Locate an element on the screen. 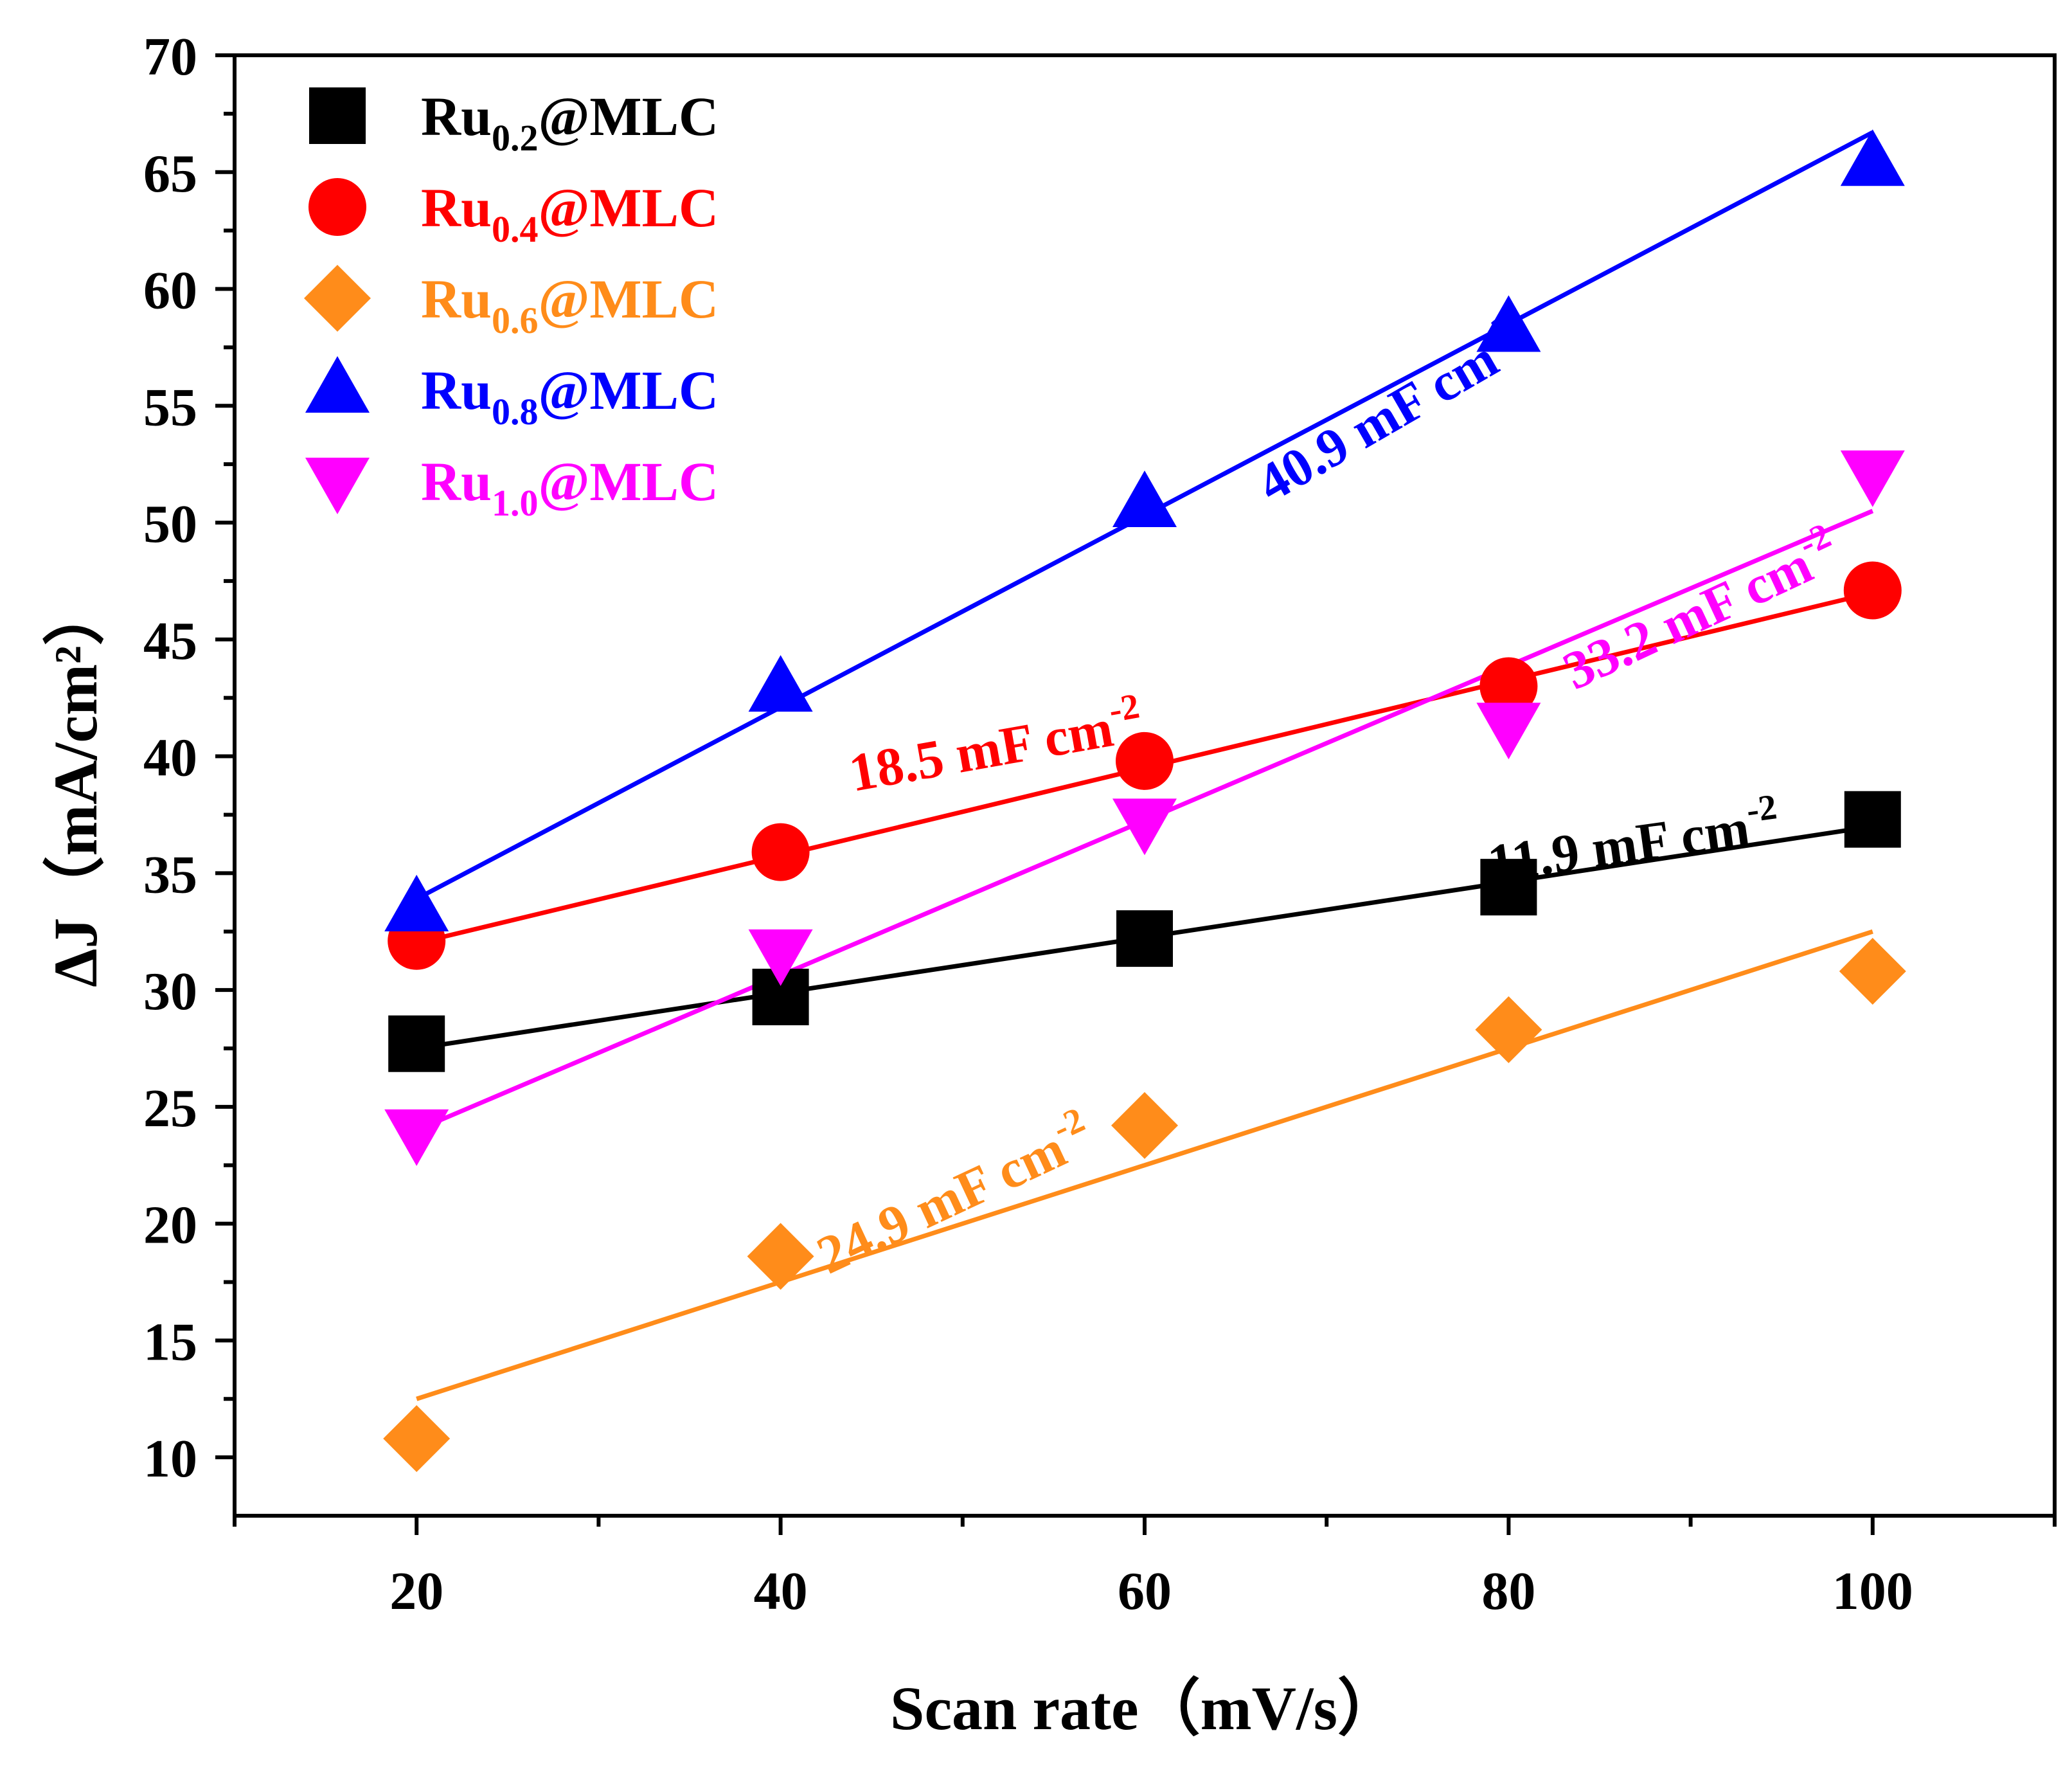 Image resolution: width=2072 pixels, height=1769 pixels. slope-text: 18.5 mF cm is located at coordinates (981, 751).